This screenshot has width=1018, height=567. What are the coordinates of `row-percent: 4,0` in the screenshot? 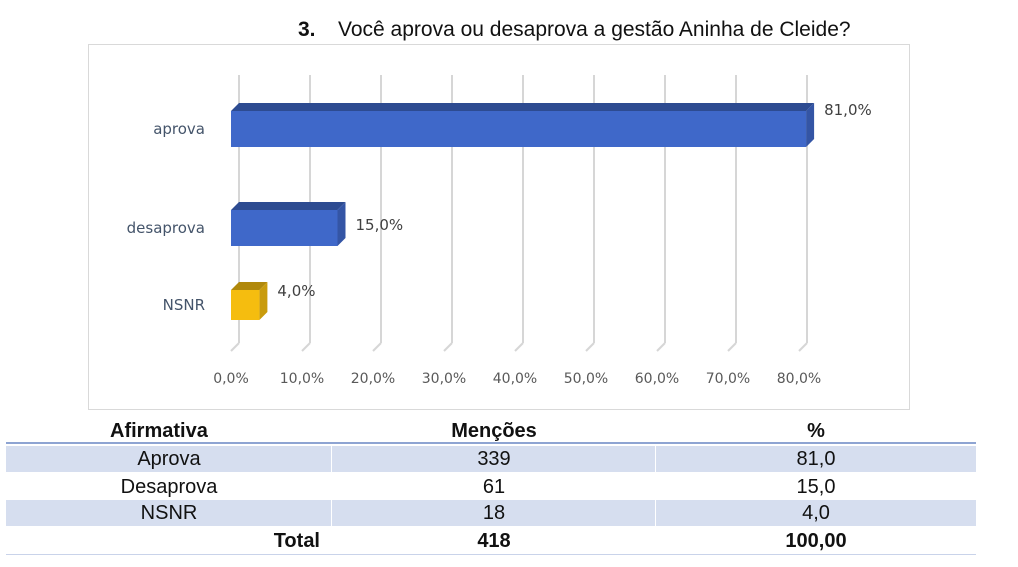 It's located at (816, 513).